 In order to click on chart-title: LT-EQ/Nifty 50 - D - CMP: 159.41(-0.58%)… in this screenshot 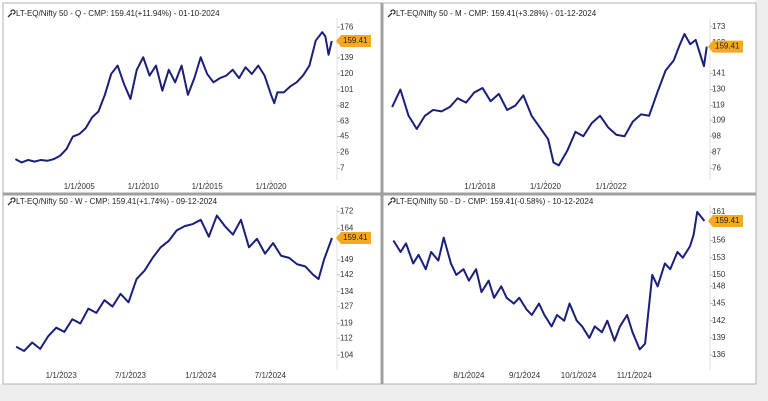, I will do `click(495, 201)`.